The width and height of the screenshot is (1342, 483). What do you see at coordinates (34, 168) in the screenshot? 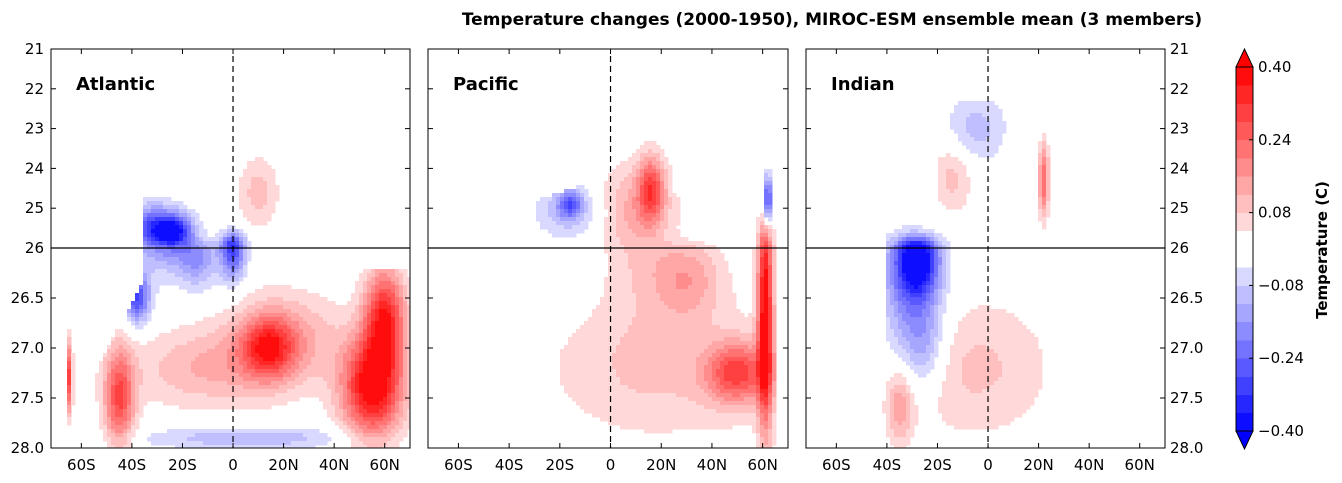
I see `y-tick-label: 24` at bounding box center [34, 168].